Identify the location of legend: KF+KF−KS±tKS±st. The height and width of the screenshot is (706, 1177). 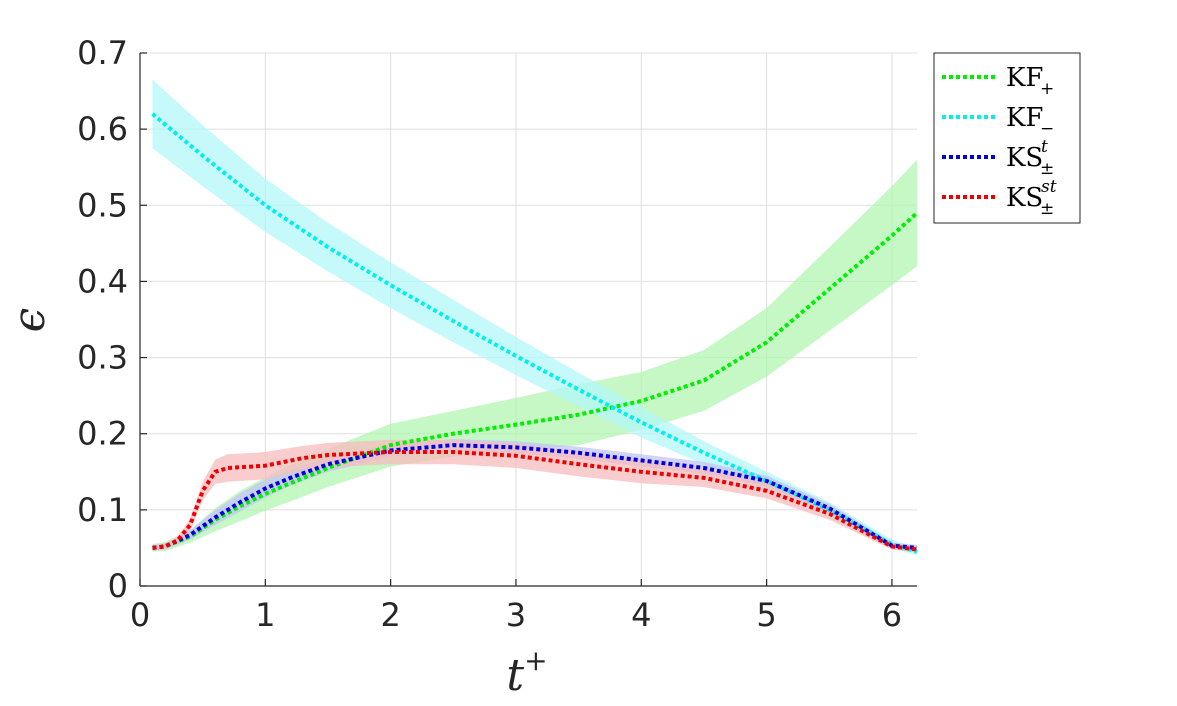
(1007, 138).